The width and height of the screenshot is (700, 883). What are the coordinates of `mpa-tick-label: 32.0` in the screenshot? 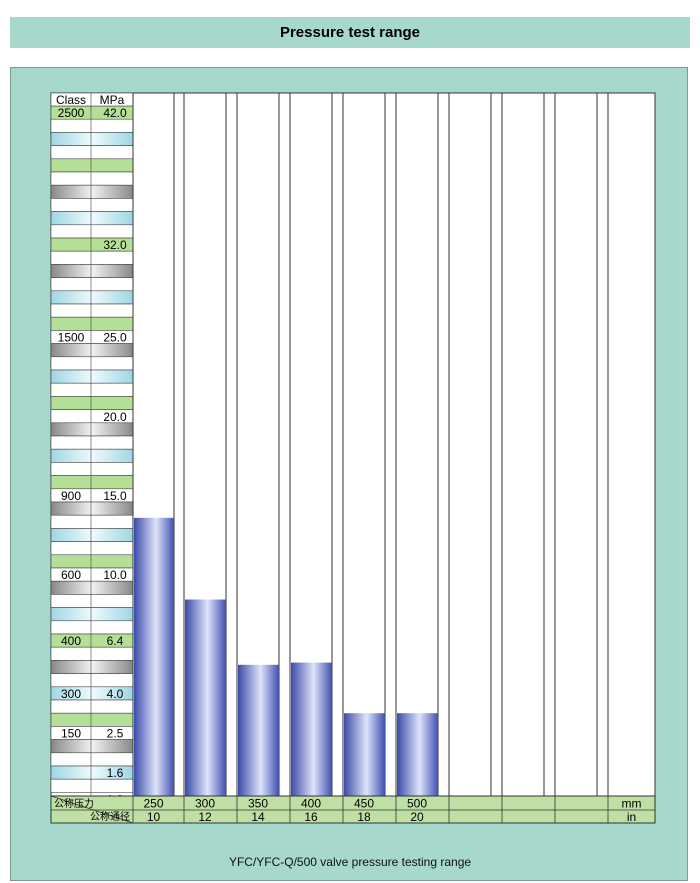 It's located at (115, 245).